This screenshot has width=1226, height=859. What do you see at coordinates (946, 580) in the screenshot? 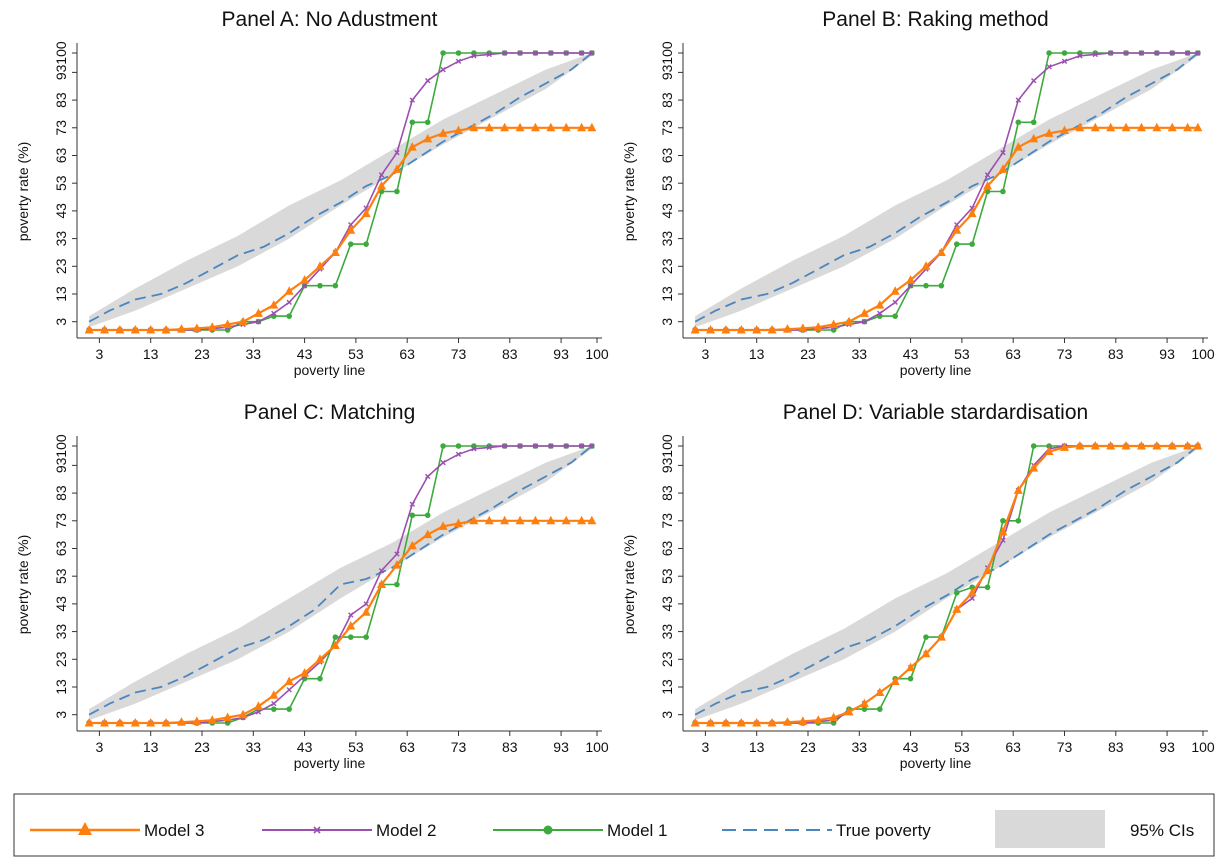
I see `series-true-poverty` at bounding box center [946, 580].